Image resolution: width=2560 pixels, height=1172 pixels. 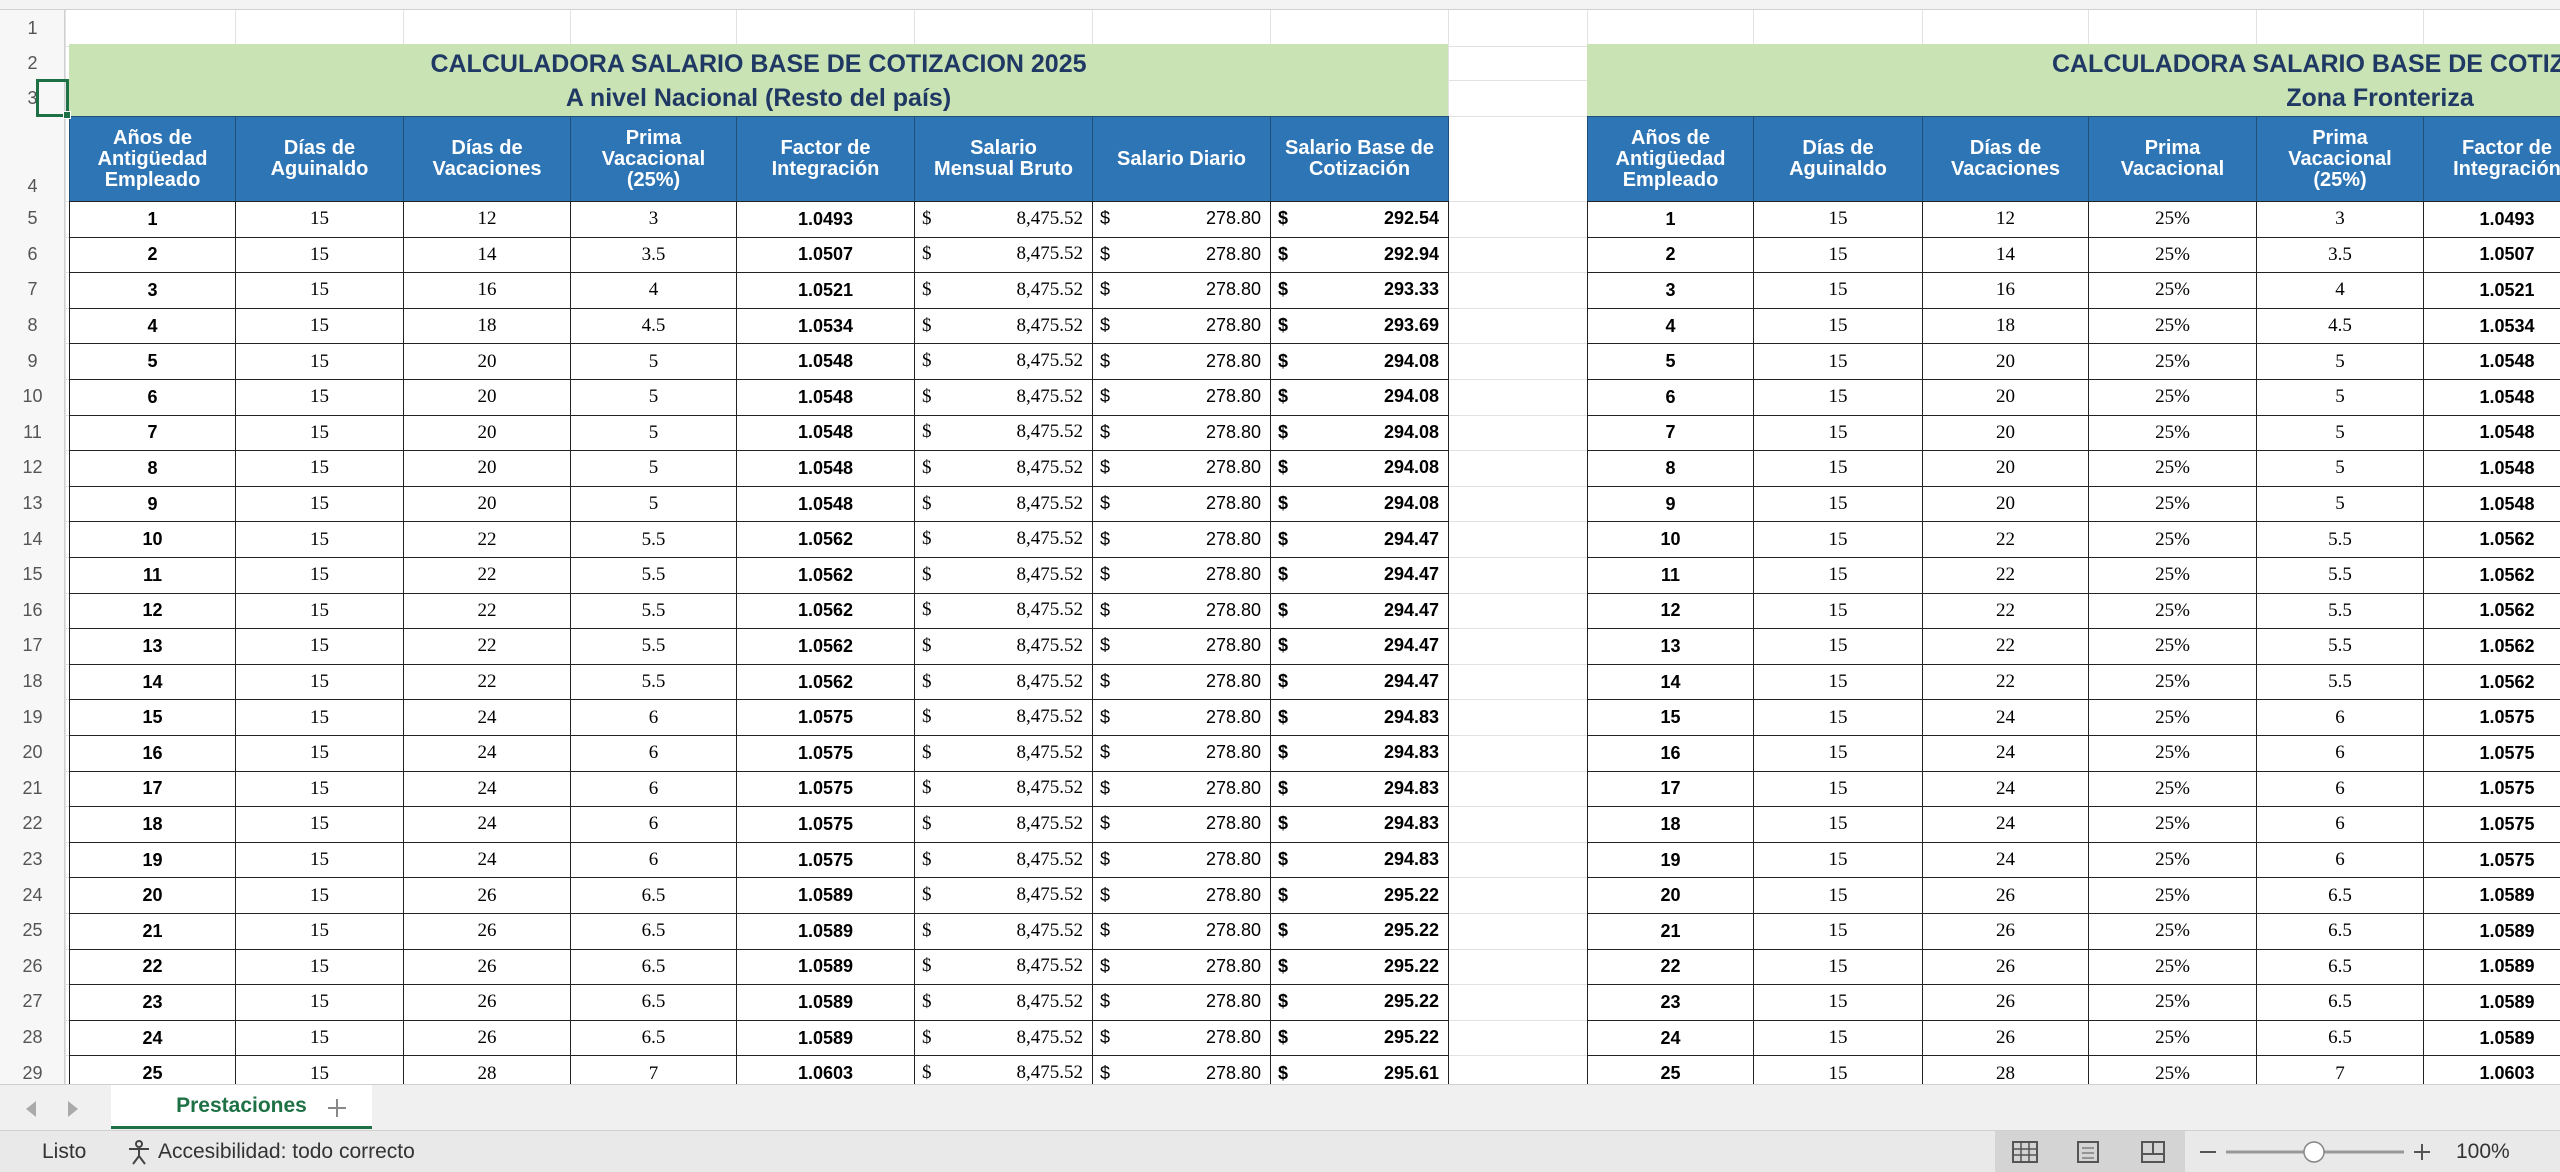 What do you see at coordinates (32, 787) in the screenshot?
I see `row-number: 21` at bounding box center [32, 787].